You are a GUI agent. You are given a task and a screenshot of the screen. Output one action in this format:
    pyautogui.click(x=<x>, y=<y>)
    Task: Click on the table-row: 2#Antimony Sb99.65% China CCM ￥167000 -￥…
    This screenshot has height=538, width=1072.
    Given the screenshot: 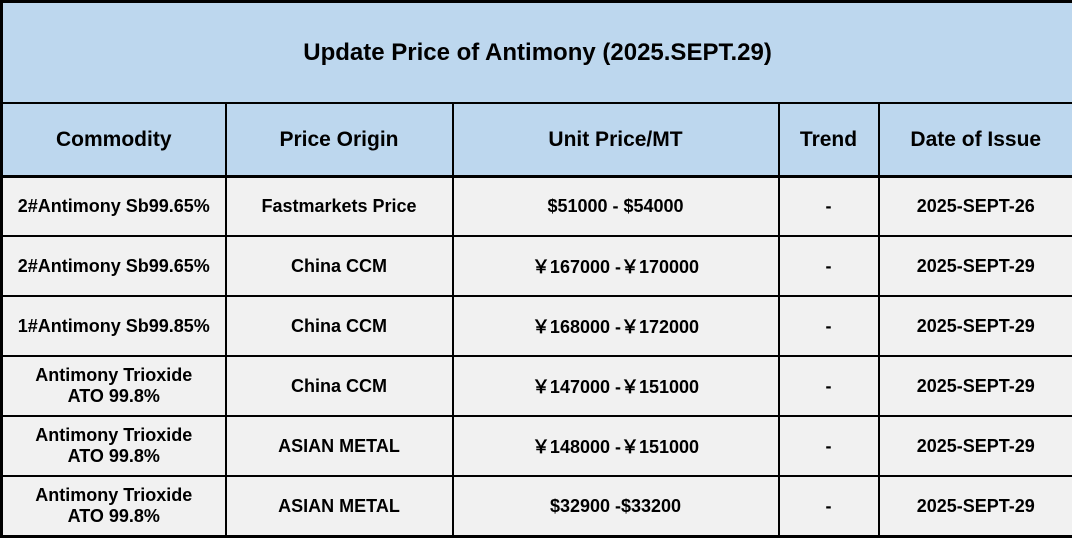 What is the action you would take?
    pyautogui.click(x=536, y=266)
    